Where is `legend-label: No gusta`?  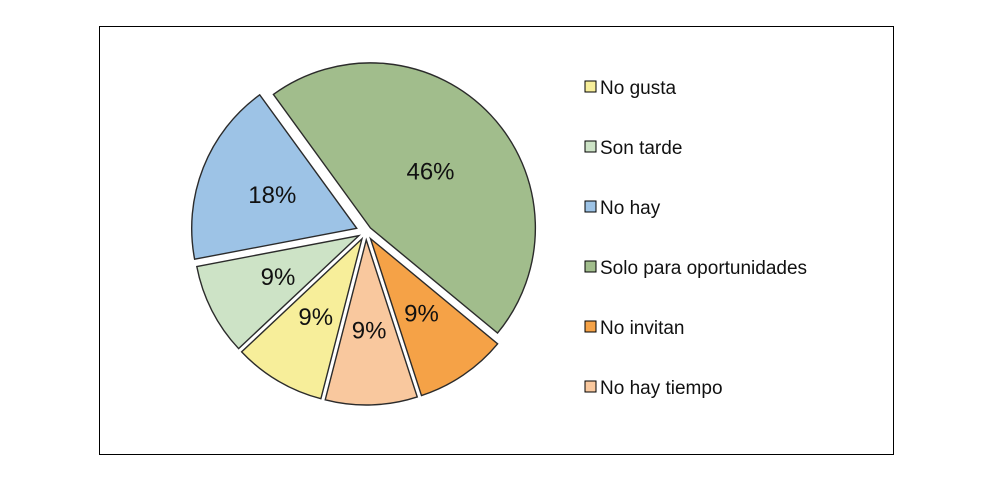 legend-label: No gusta is located at coordinates (638, 88).